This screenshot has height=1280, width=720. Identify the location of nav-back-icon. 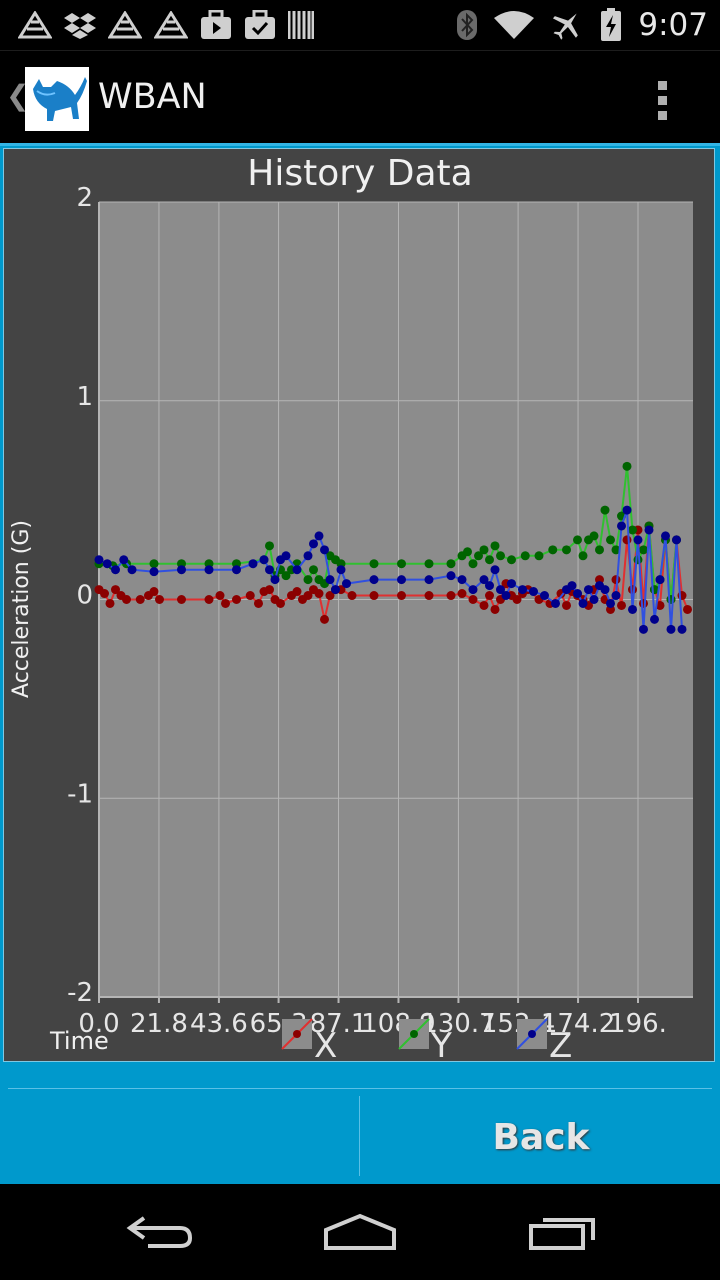
(160, 1232).